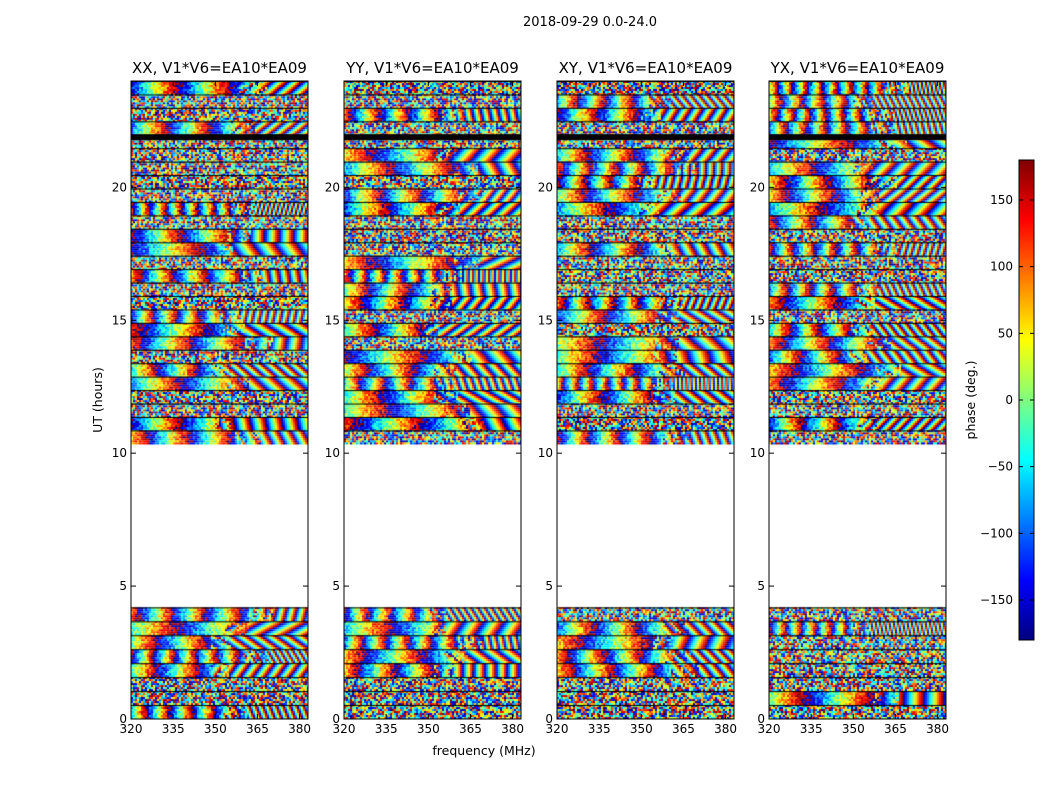 This screenshot has height=800, width=1050. What do you see at coordinates (1009, 400) in the screenshot?
I see `colorbar-tick-label: 0` at bounding box center [1009, 400].